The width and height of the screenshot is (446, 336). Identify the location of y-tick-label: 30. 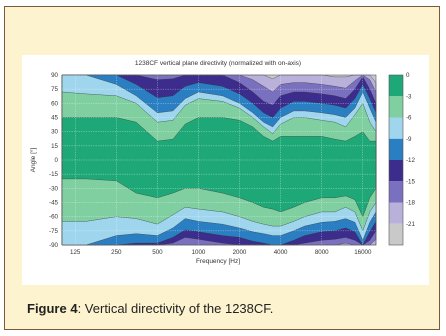
(54, 132).